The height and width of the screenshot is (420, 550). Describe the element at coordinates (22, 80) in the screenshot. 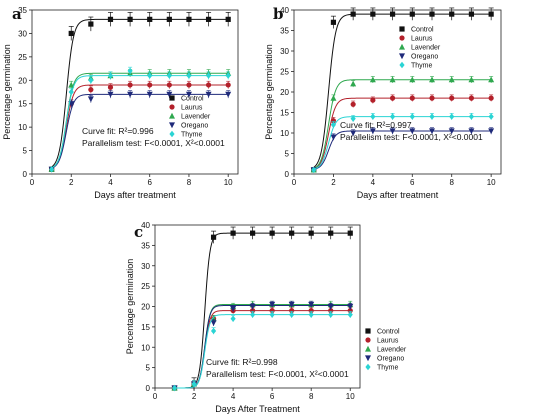

I see `y-tick-label: 20` at that location.